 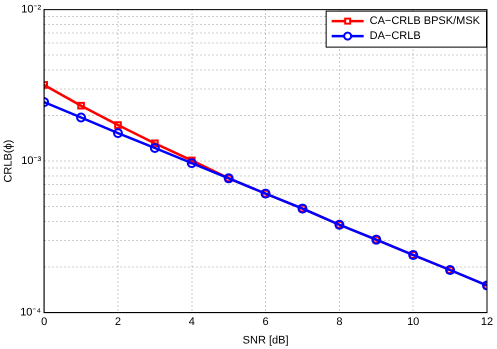 I want to click on y-axis-title: CRLB(ϕ), so click(x=8, y=161).